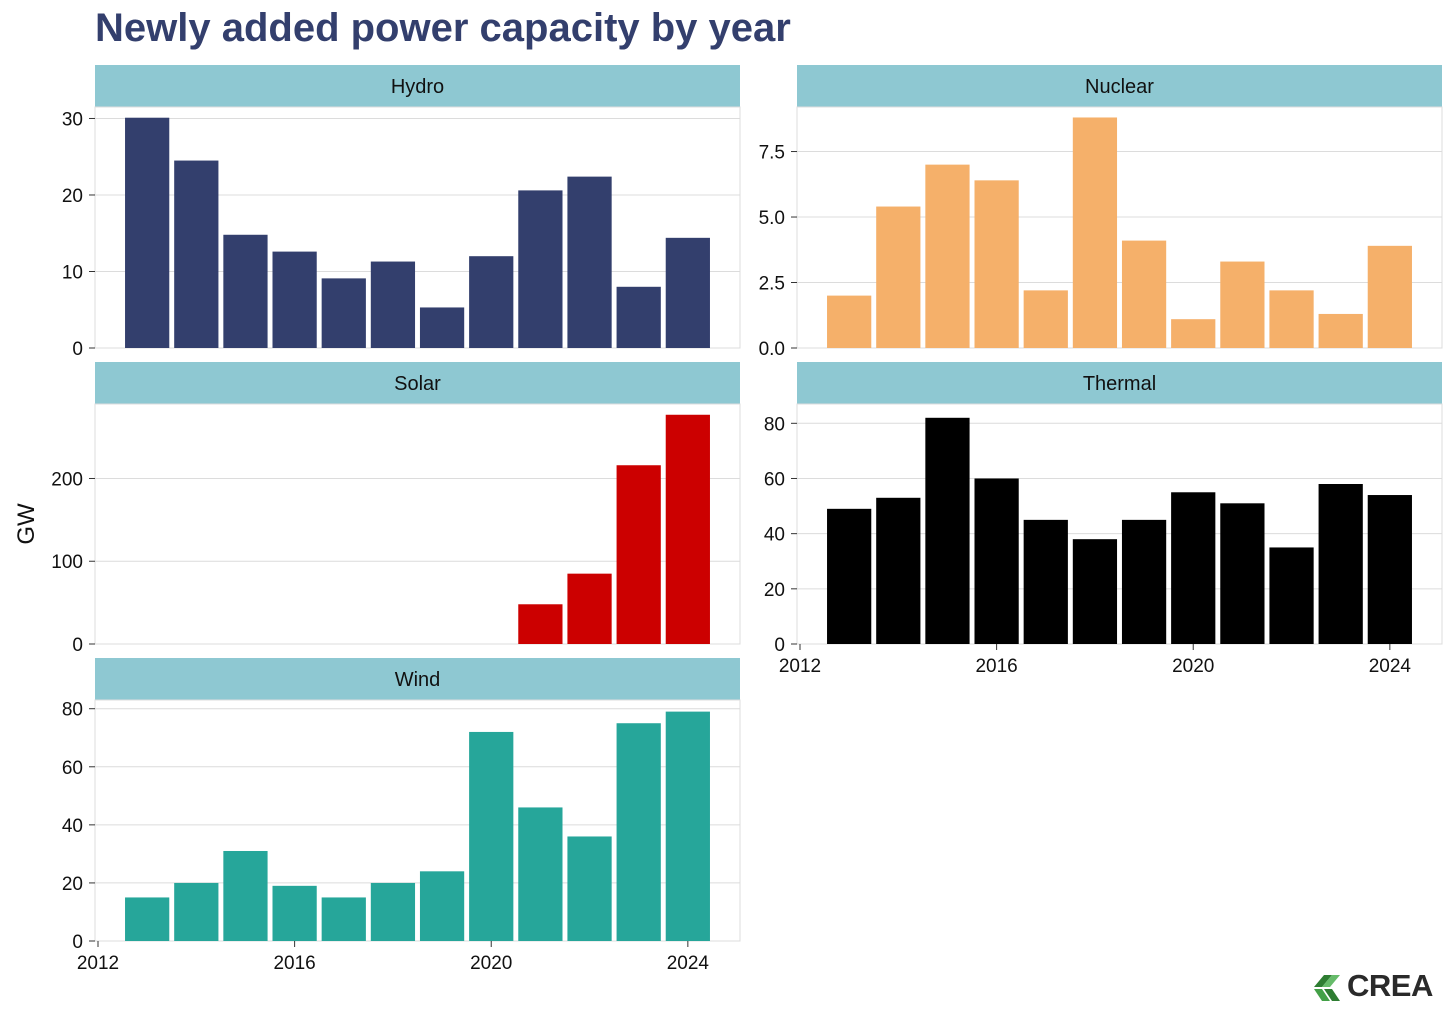 This screenshot has width=1456, height=1019. Describe the element at coordinates (1389, 296) in the screenshot. I see `bar-nuclear-2024` at that location.